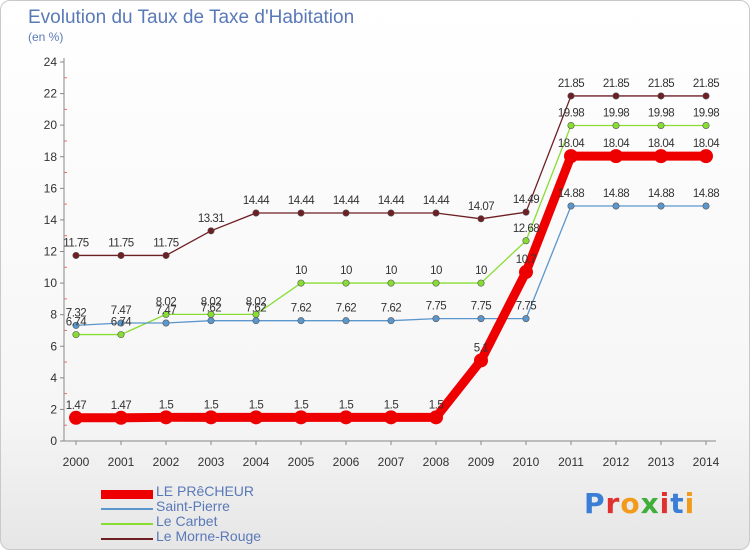 Image resolution: width=750 pixels, height=550 pixels. Describe the element at coordinates (481, 348) in the screenshot. I see `data-label: 5.1` at that location.